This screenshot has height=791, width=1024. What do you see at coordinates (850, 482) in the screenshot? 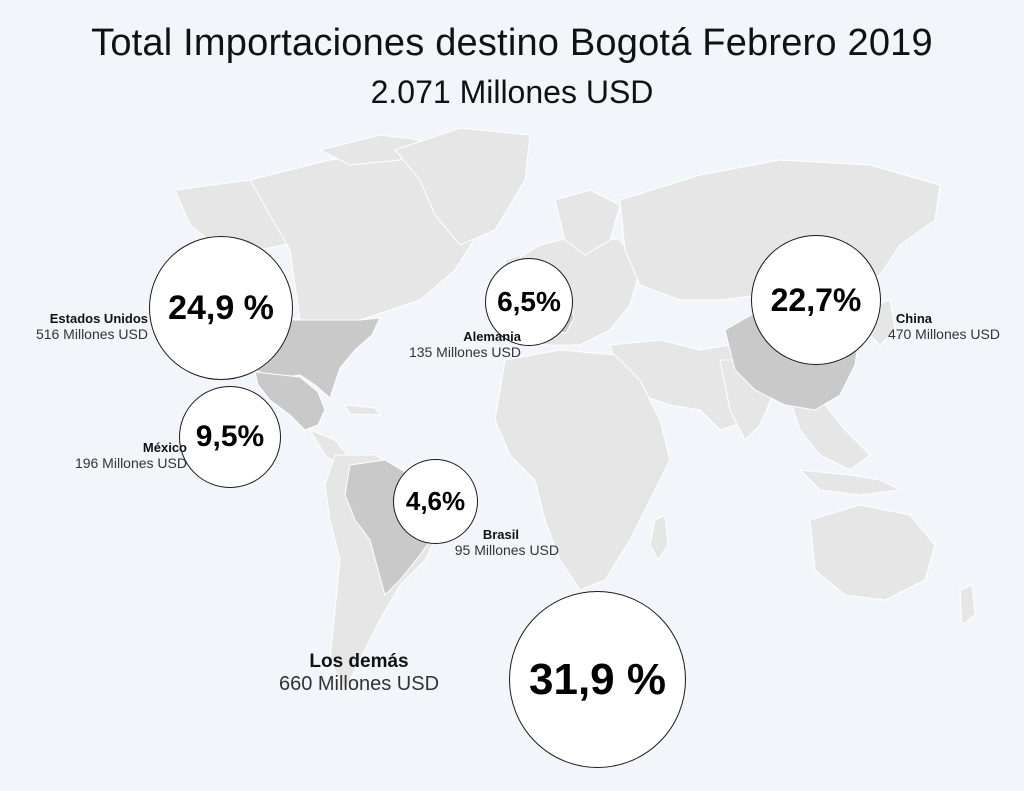
I see `land-indonesia` at bounding box center [850, 482].